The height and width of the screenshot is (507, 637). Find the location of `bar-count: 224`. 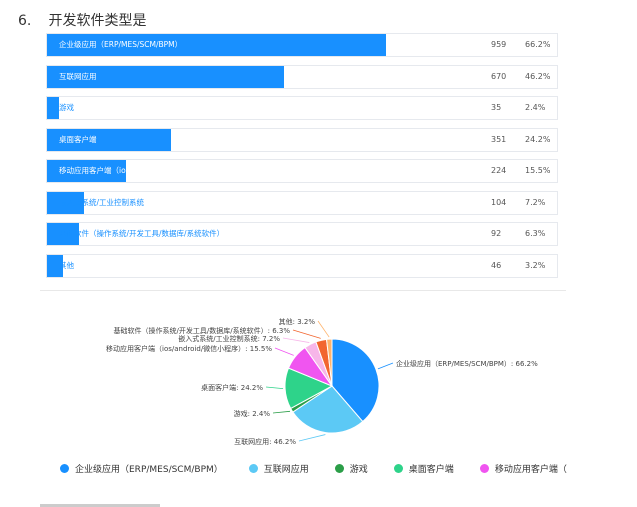

bar-count: 224 is located at coordinates (499, 170).